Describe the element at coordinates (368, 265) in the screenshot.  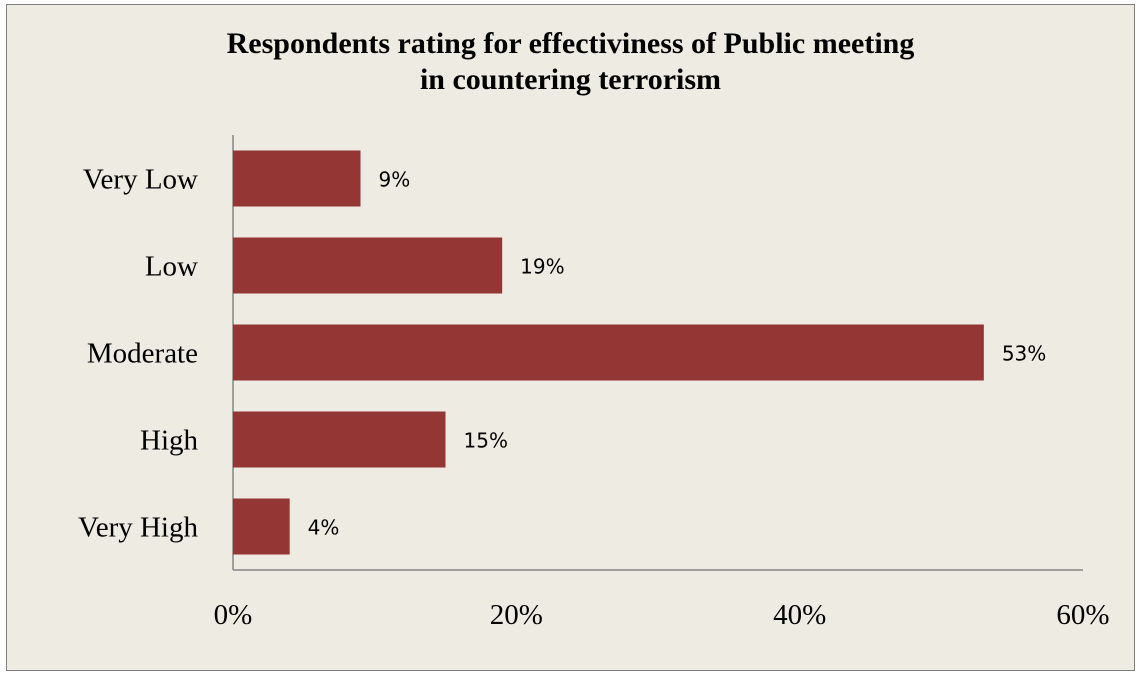
I see `bar-low` at that location.